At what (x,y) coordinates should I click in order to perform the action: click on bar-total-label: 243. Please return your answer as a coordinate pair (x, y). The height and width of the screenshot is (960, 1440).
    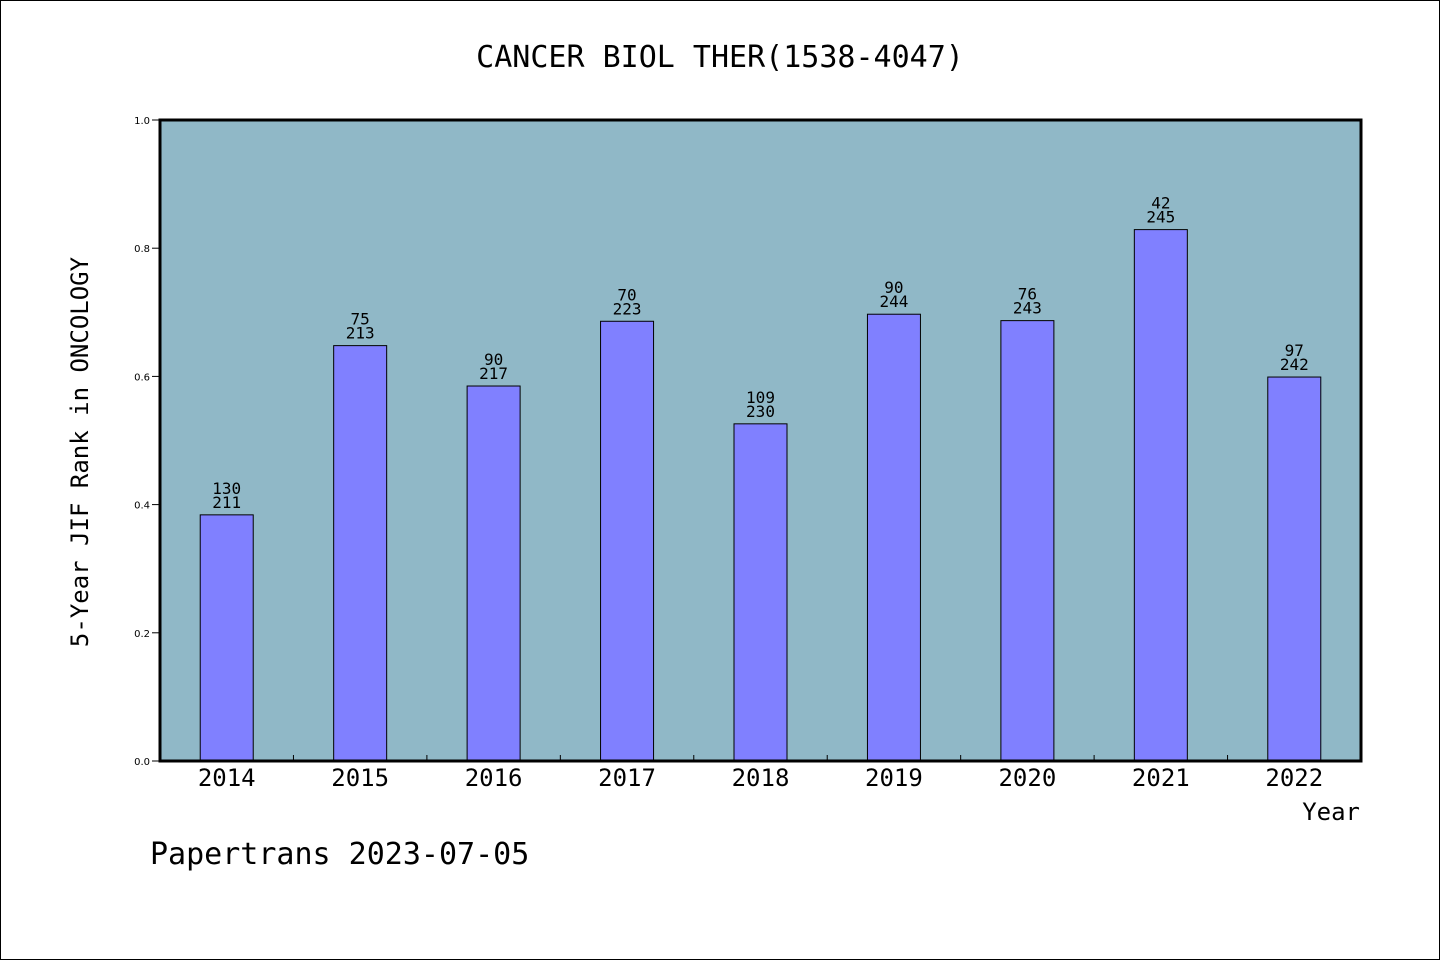
    Looking at the image, I should click on (1027, 308).